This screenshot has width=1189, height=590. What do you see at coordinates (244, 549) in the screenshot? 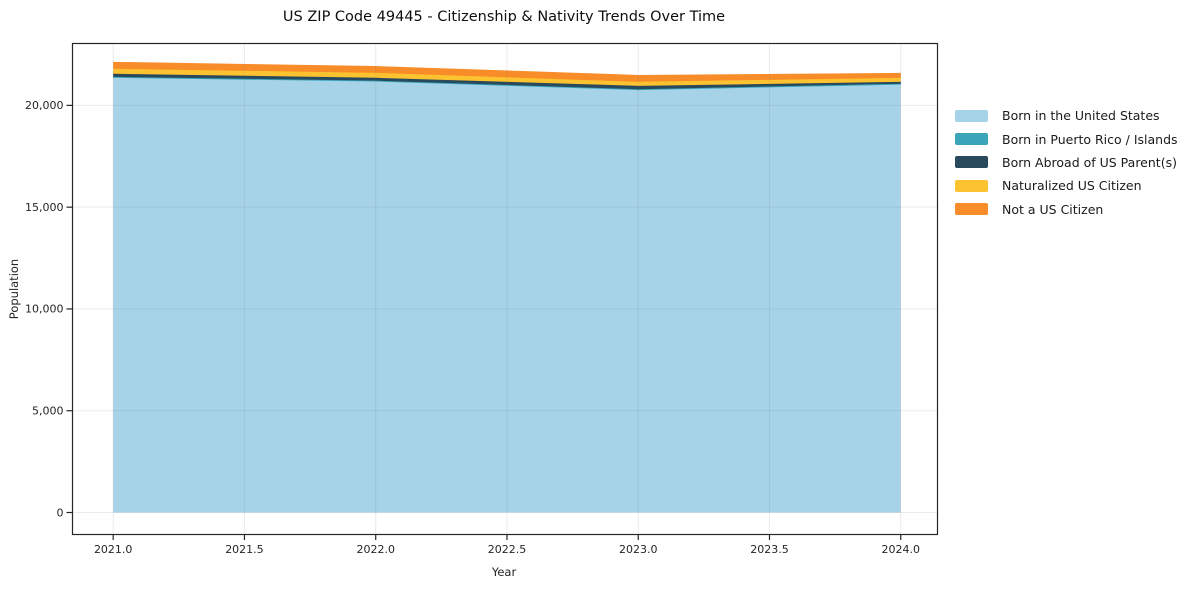
I see `x-tick-label: 2021.5` at bounding box center [244, 549].